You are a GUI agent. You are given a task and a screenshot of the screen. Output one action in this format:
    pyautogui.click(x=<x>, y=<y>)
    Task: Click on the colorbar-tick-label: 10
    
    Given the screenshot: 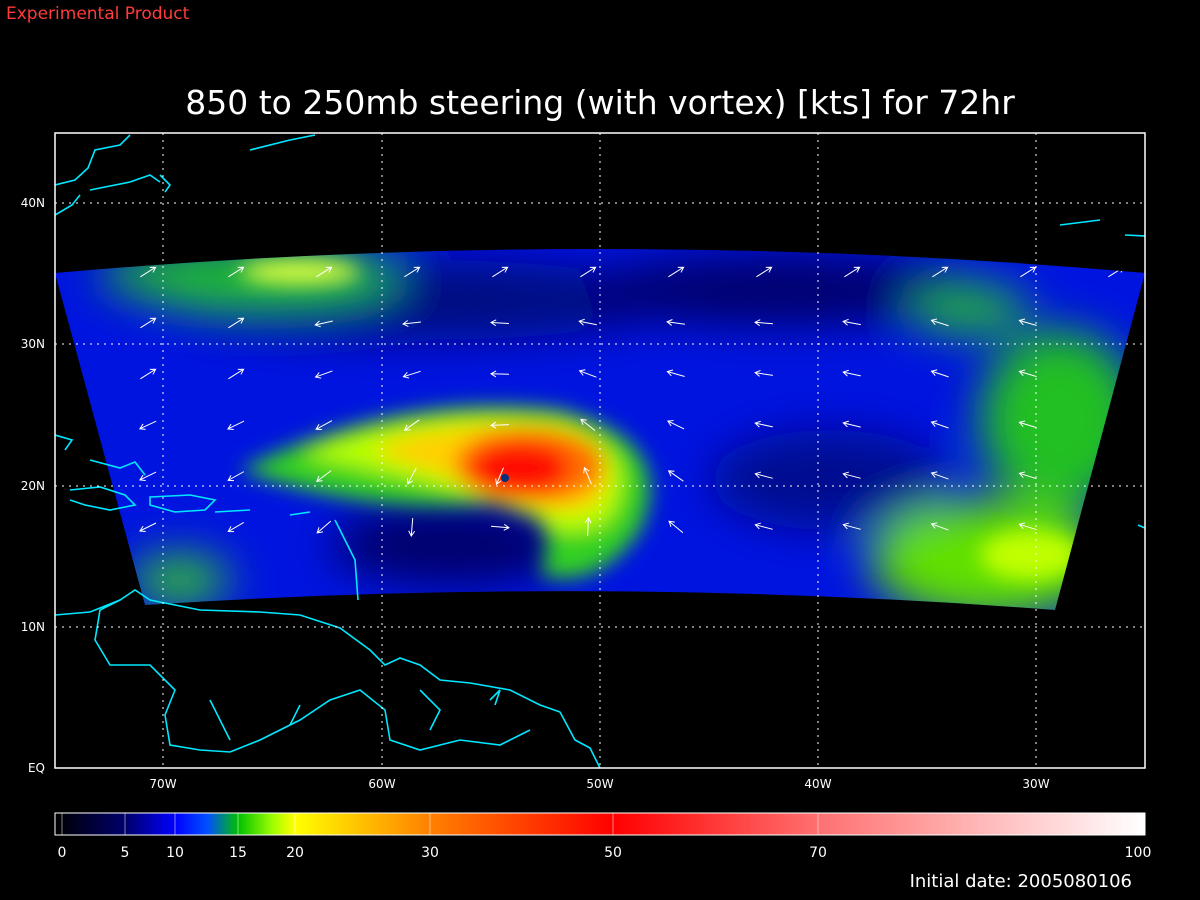 What is the action you would take?
    pyautogui.click(x=175, y=853)
    